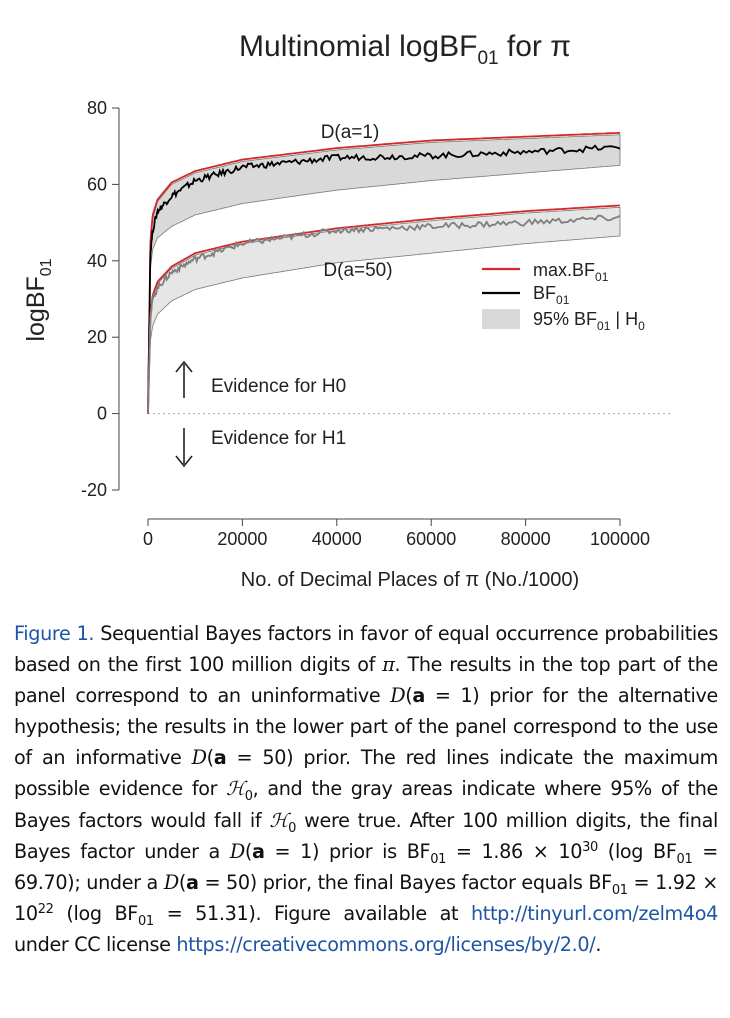 The width and height of the screenshot is (730, 1018). Describe the element at coordinates (278, 438) in the screenshot. I see `evidence-h1-label: Evidence for H1` at that location.